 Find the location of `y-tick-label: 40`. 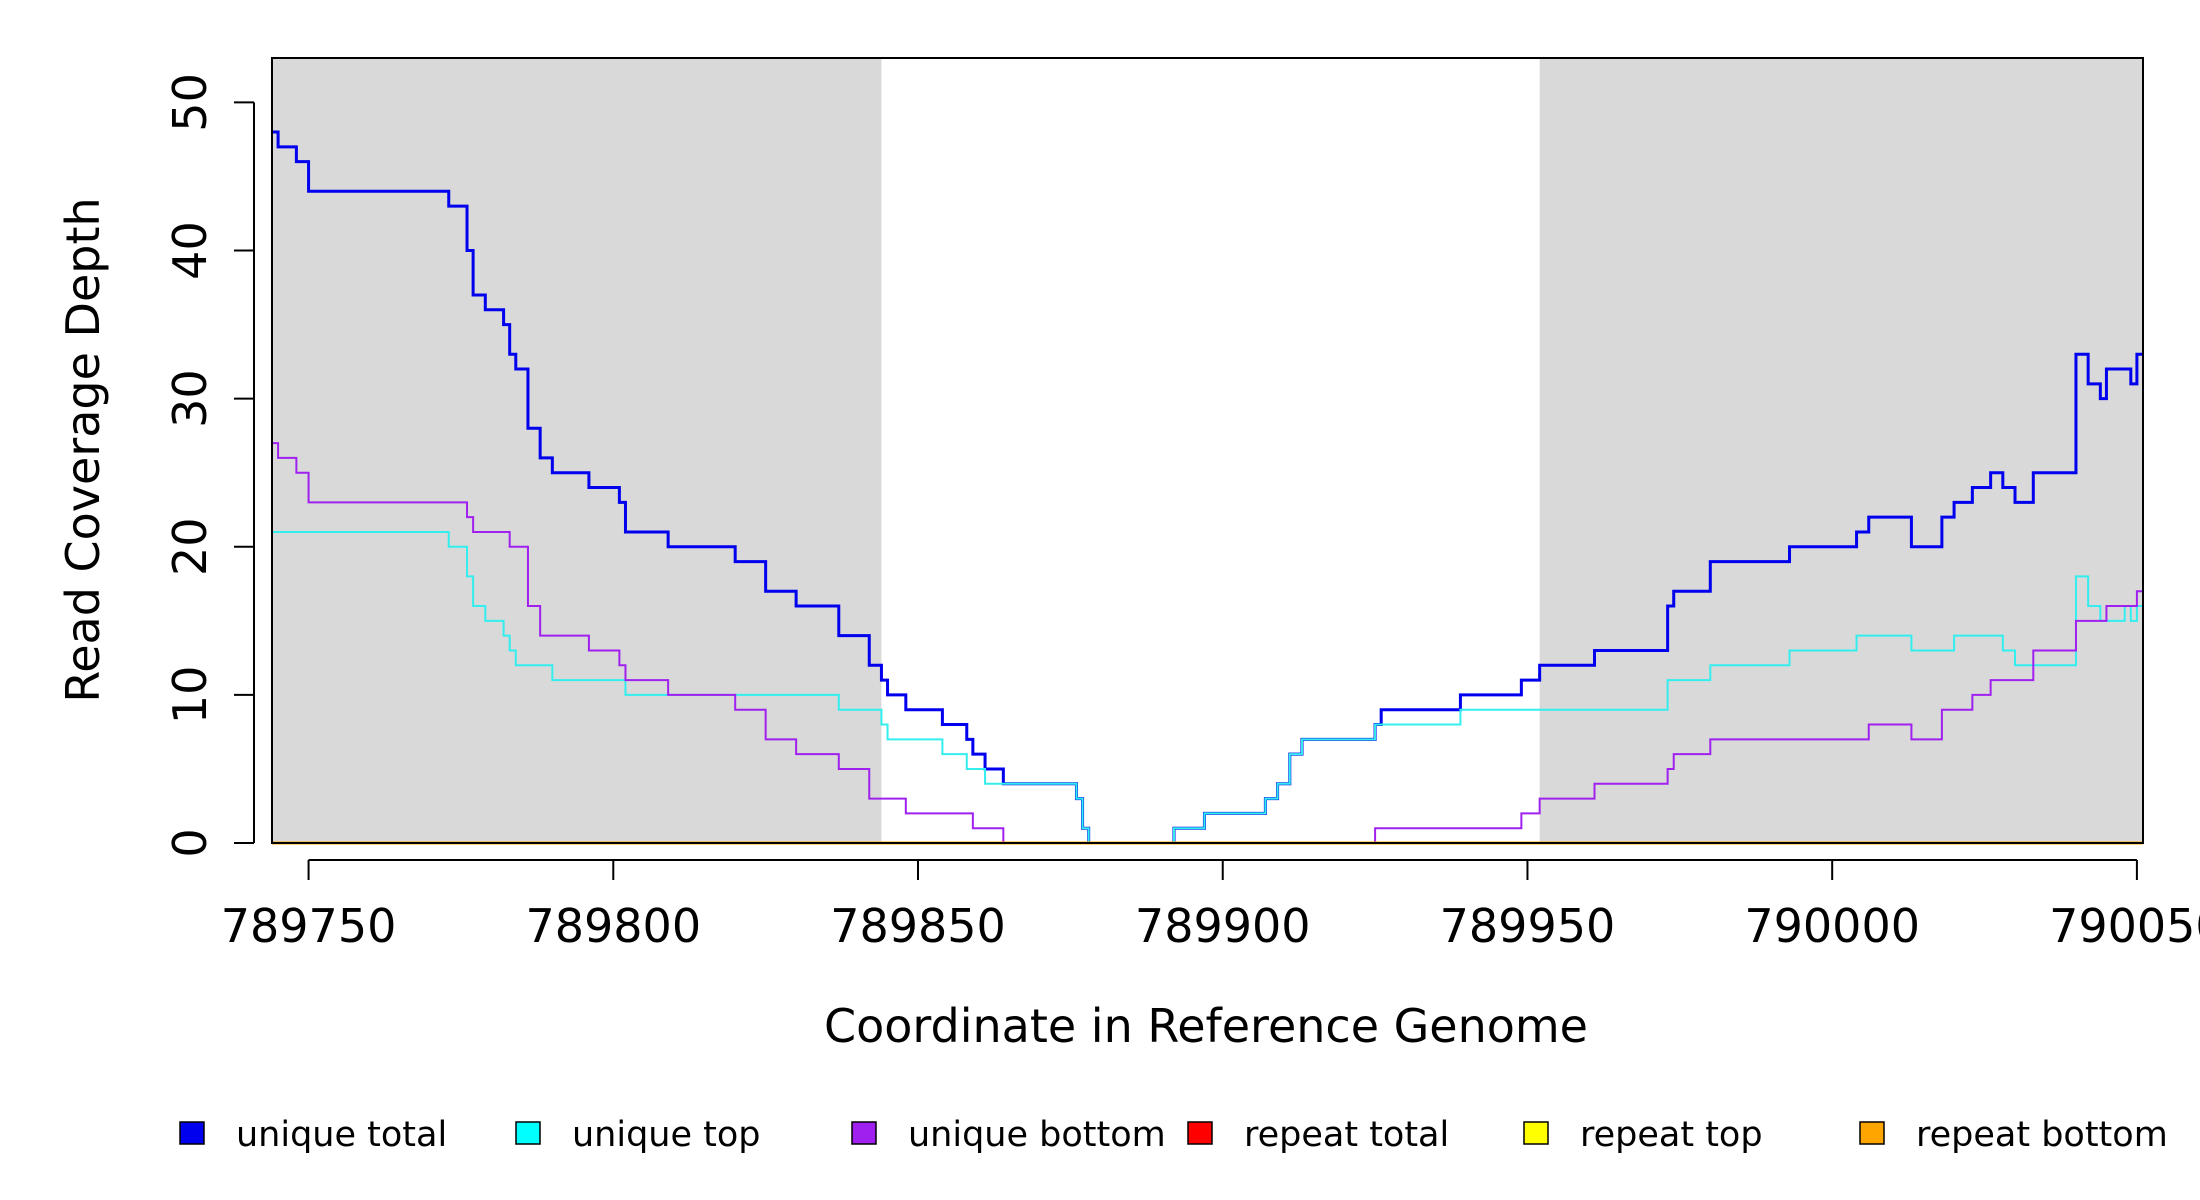

y-tick-label: 40 is located at coordinates (190, 250).